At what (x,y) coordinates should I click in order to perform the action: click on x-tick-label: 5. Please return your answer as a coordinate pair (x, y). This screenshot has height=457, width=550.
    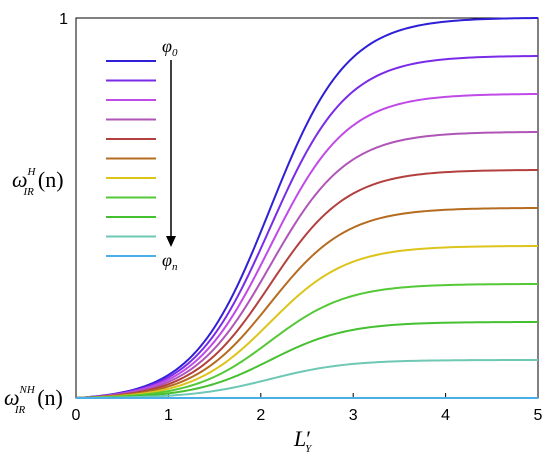
    Looking at the image, I should click on (538, 415).